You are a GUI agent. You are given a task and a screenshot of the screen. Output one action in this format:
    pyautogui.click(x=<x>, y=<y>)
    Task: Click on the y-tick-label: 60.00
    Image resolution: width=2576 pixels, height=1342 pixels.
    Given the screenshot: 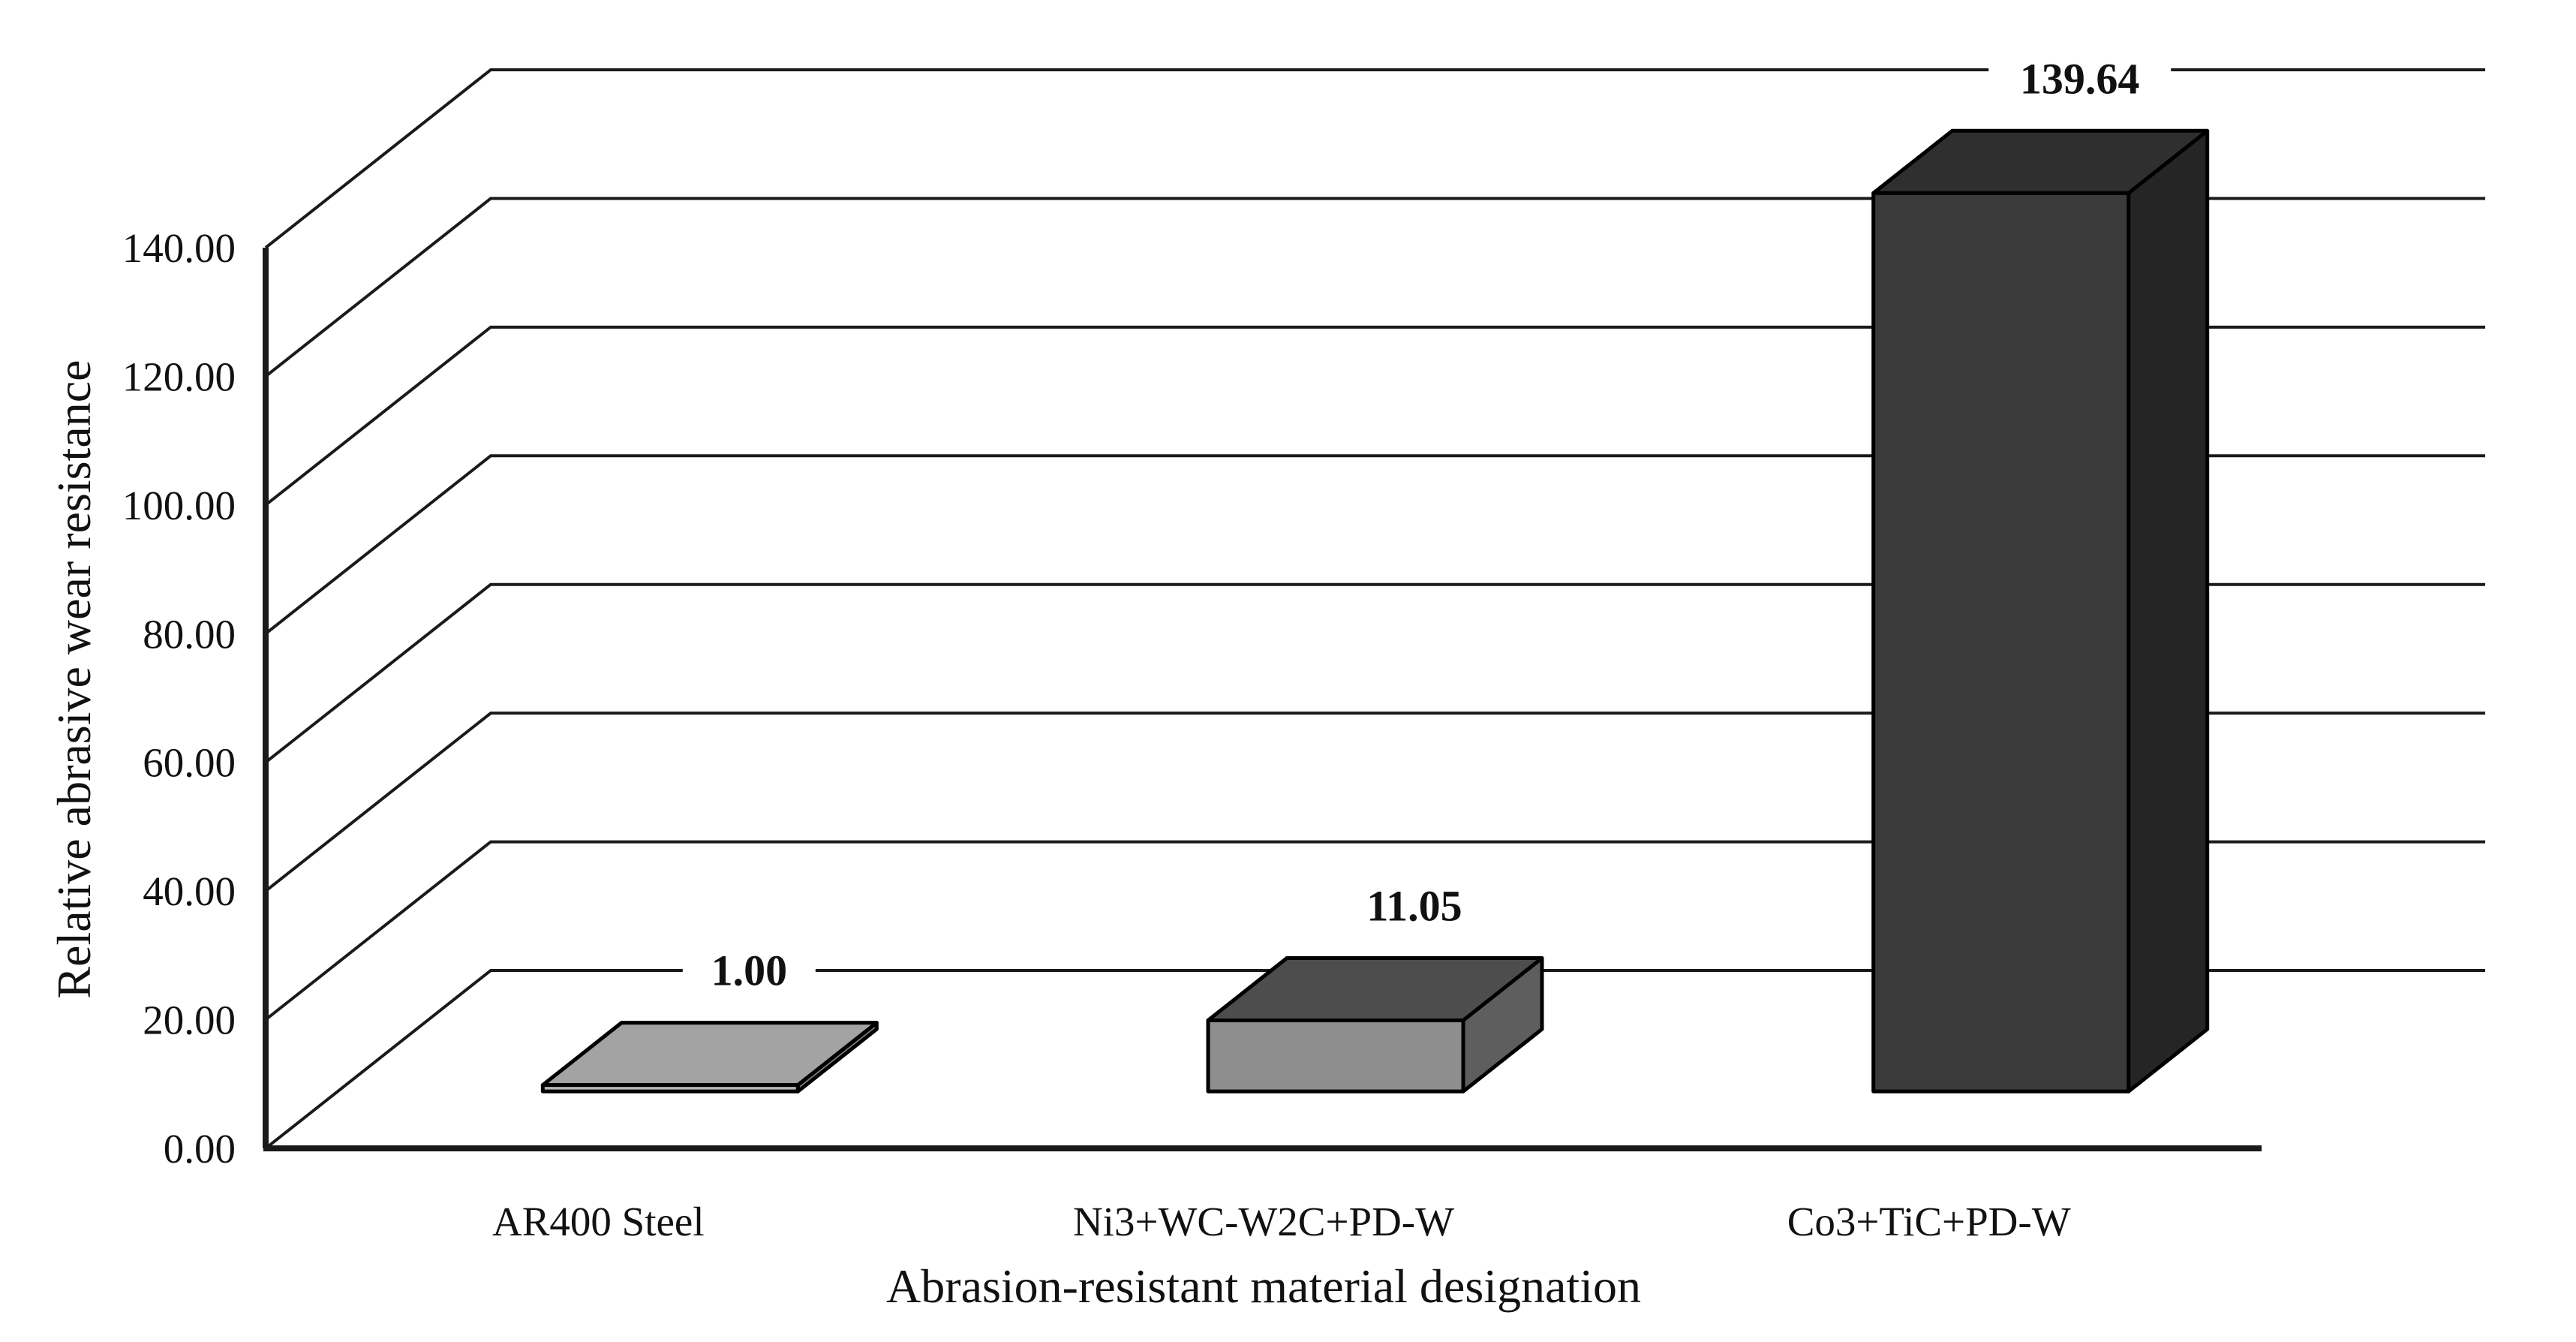 What is the action you would take?
    pyautogui.click(x=189, y=763)
    